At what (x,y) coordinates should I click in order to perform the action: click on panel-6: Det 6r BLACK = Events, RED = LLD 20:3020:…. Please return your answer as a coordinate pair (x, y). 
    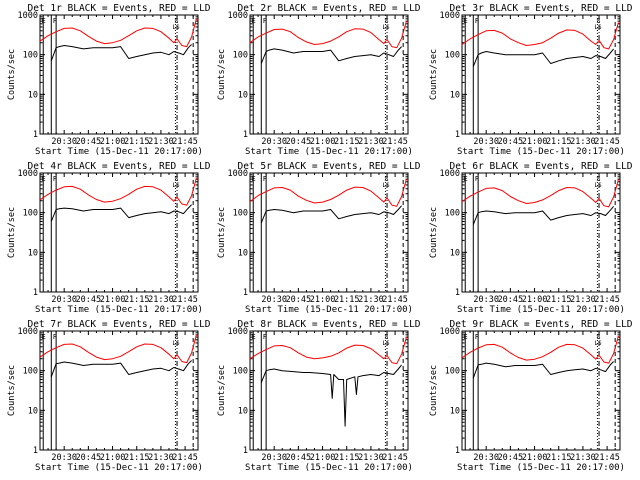
    Looking at the image, I should click on (531, 238).